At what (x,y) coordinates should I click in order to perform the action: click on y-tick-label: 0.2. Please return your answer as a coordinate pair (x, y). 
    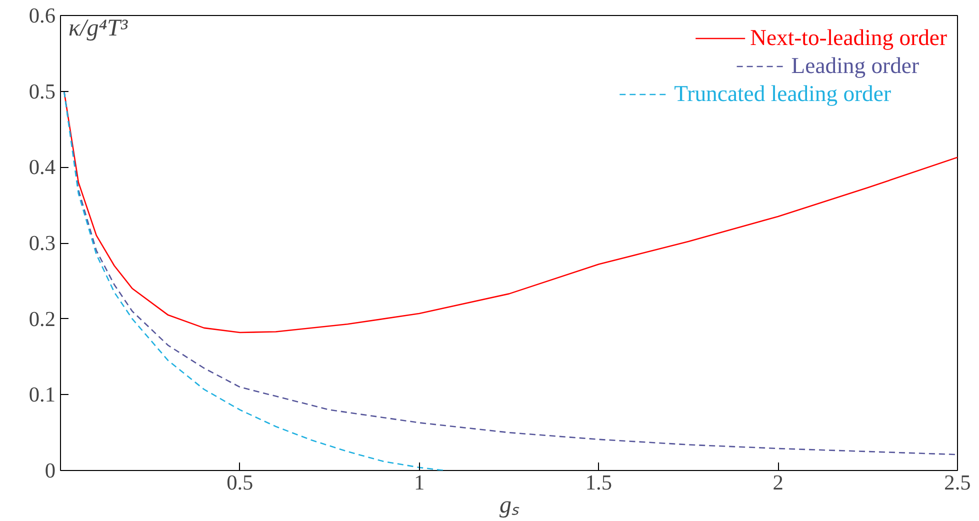
    Looking at the image, I should click on (42, 318).